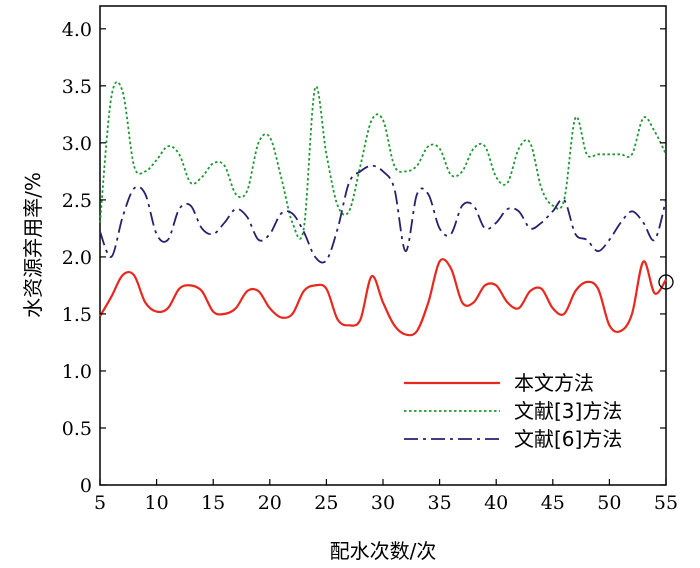 The height and width of the screenshot is (568, 700). I want to click on x-axis-title: 配水次数/次, so click(383, 551).